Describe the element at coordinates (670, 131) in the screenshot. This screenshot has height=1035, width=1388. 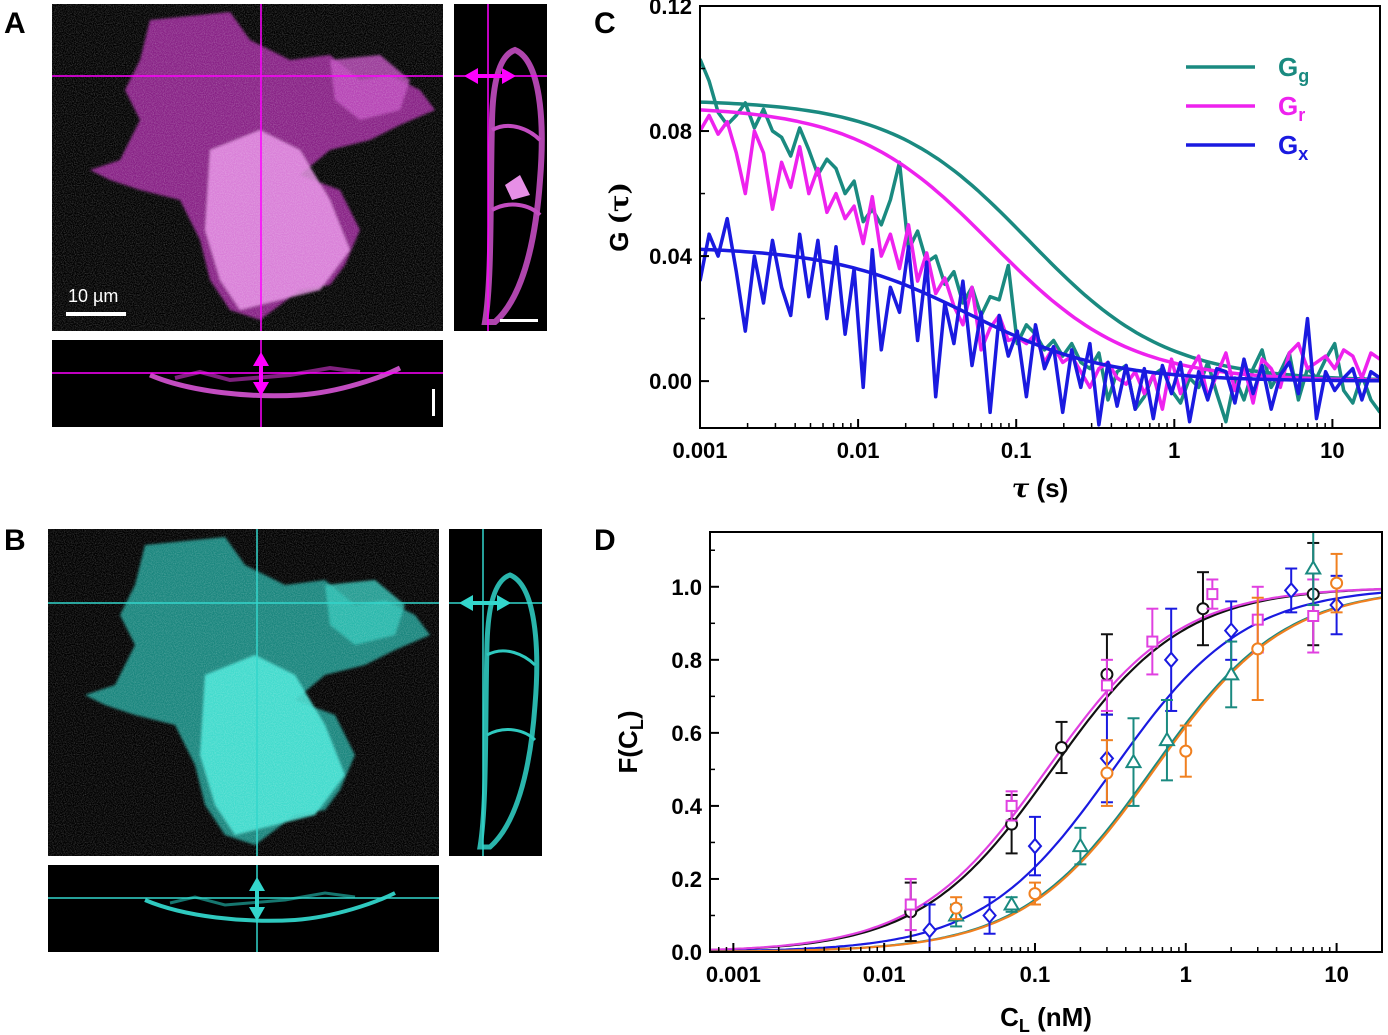
I see `y-tick-label: 0.08` at that location.